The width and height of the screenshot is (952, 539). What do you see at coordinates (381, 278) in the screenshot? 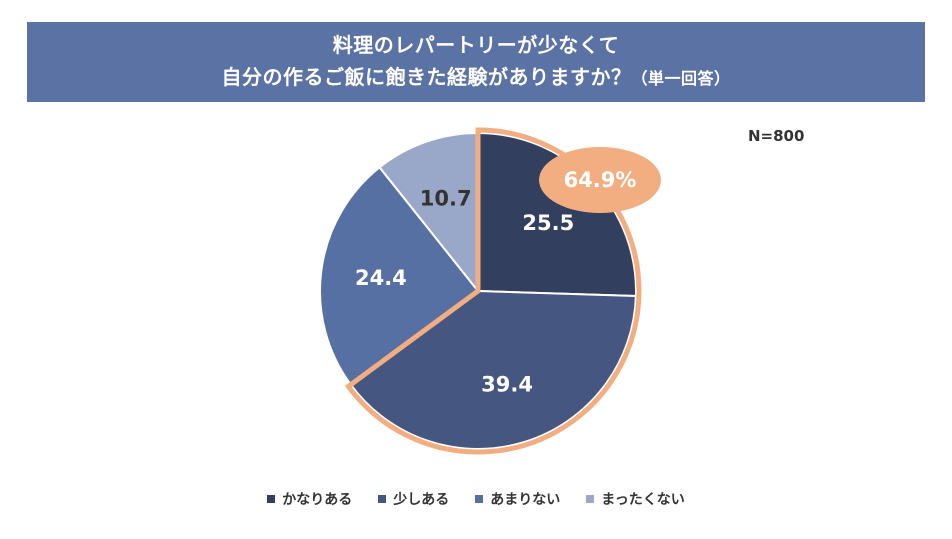
I see `pie-slice-label: 24.4` at bounding box center [381, 278].